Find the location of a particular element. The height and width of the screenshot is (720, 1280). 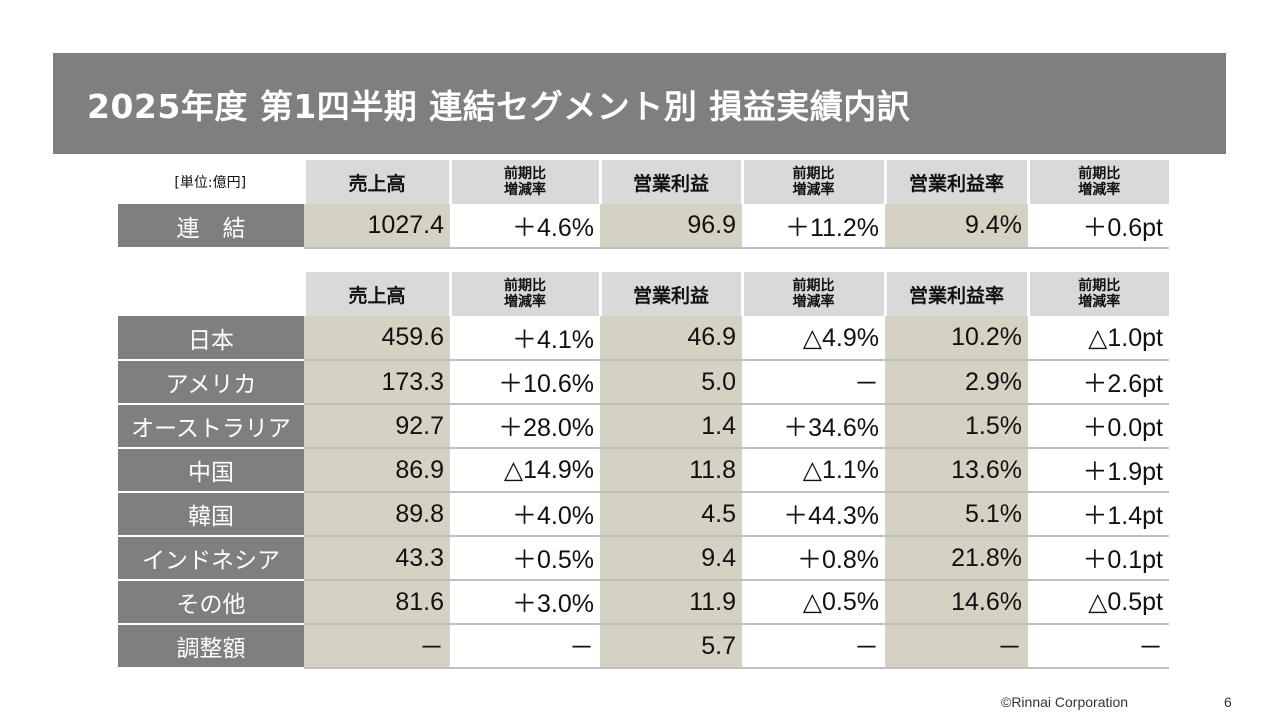

cell-sales-yoy: ＋0.5% is located at coordinates (525, 558).